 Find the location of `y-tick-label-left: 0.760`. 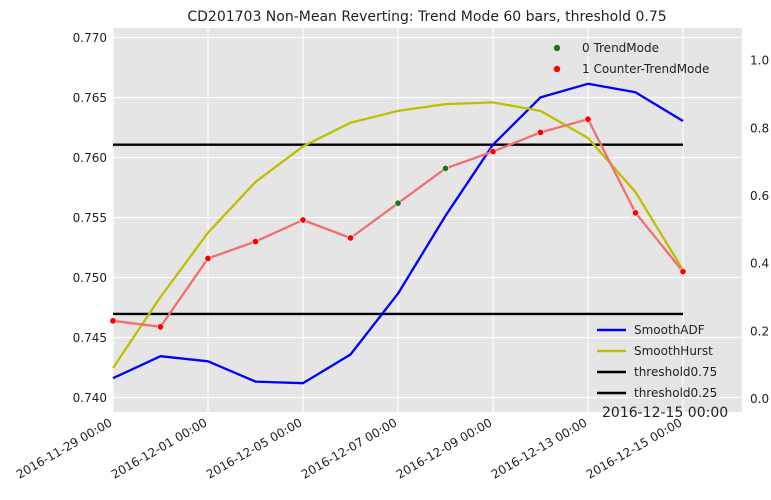

y-tick-label-left: 0.760 is located at coordinates (90, 158).